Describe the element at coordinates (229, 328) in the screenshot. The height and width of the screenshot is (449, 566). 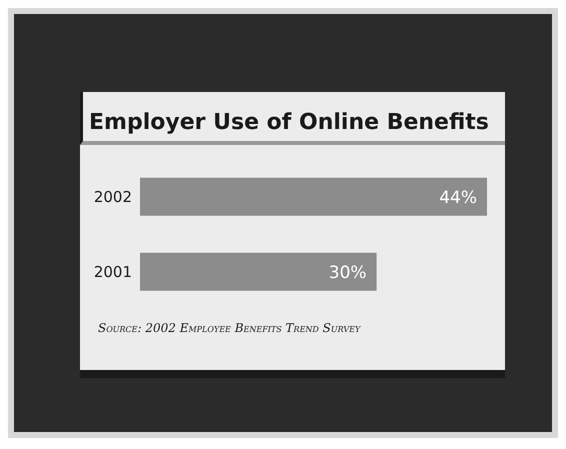
I see `source-note: Source: 2002 Employee Benefits Trend Survey` at that location.